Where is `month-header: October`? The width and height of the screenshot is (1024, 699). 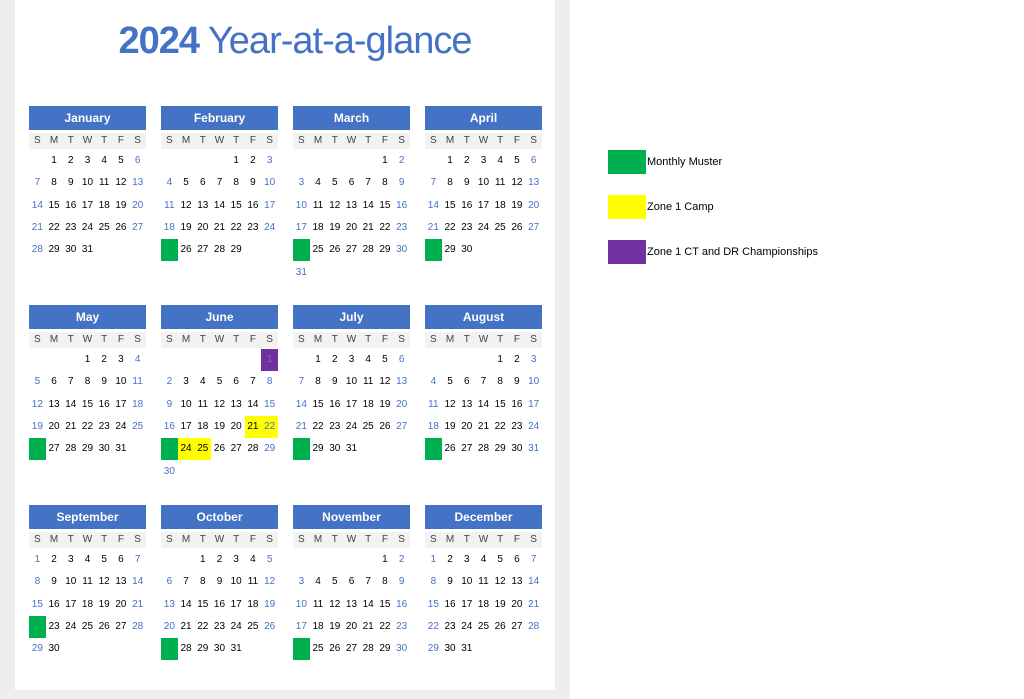 month-header: October is located at coordinates (219, 517).